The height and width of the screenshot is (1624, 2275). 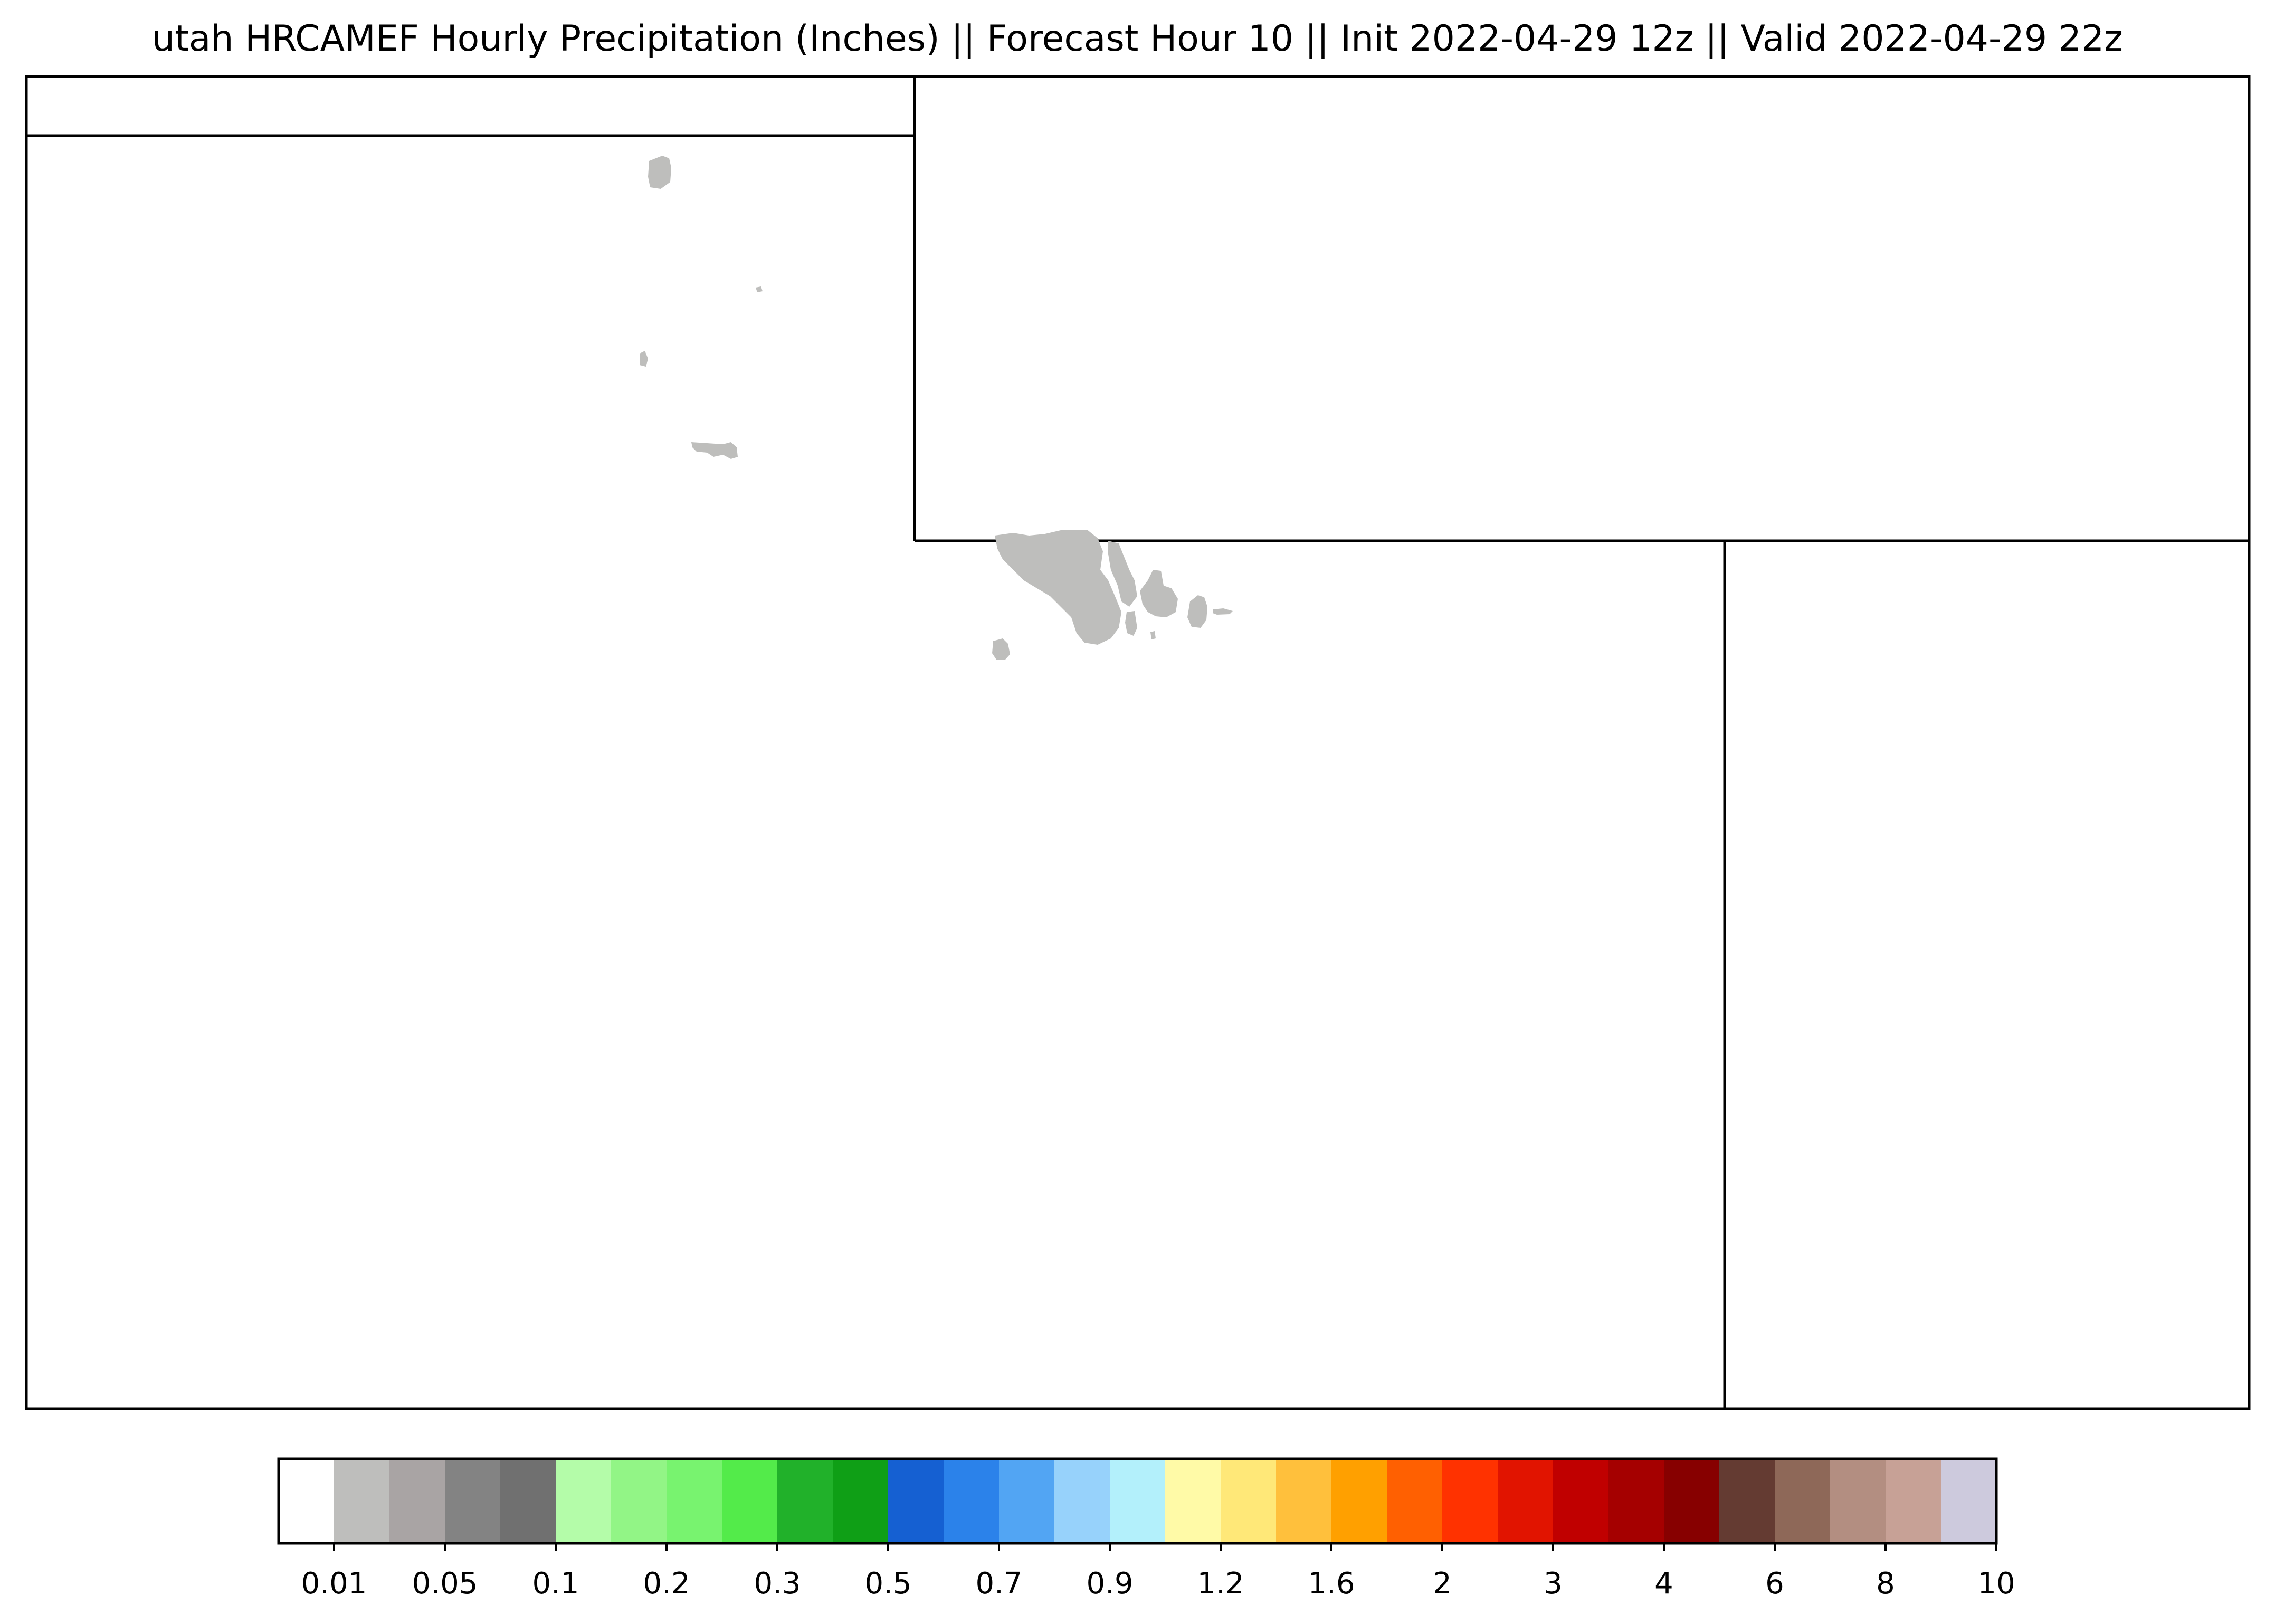 What do you see at coordinates (1109, 1583) in the screenshot?
I see `colorbar-tick-label: 0.9` at bounding box center [1109, 1583].